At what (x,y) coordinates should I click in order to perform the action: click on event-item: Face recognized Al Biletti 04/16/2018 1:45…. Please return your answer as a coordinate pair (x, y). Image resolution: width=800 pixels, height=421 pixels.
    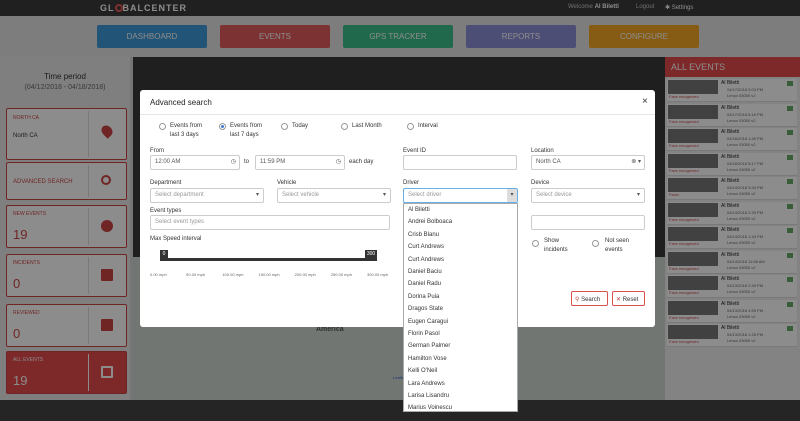
    Looking at the image, I should click on (732, 139).